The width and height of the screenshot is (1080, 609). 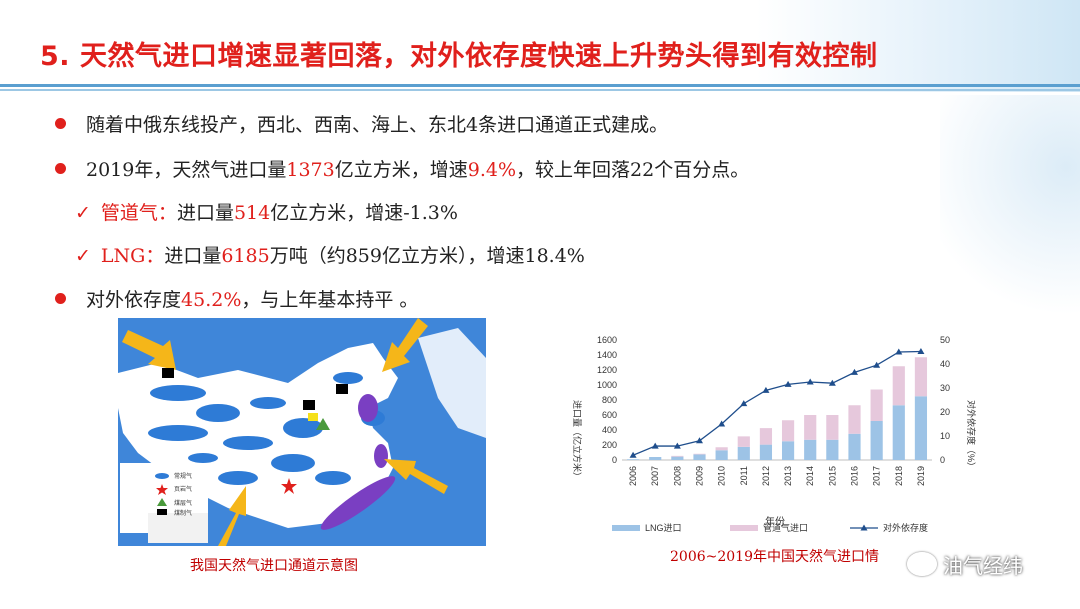 I want to click on highlight-value: 9.4%, so click(x=492, y=170).